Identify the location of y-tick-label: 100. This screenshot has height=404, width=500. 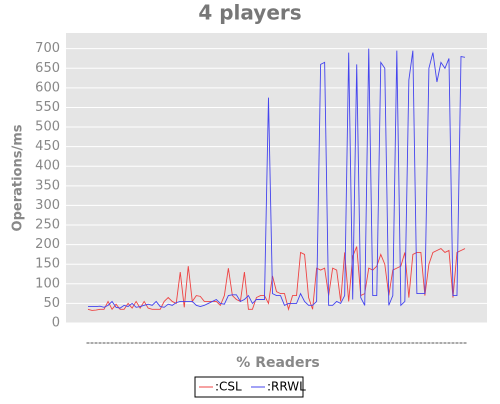
(47, 283).